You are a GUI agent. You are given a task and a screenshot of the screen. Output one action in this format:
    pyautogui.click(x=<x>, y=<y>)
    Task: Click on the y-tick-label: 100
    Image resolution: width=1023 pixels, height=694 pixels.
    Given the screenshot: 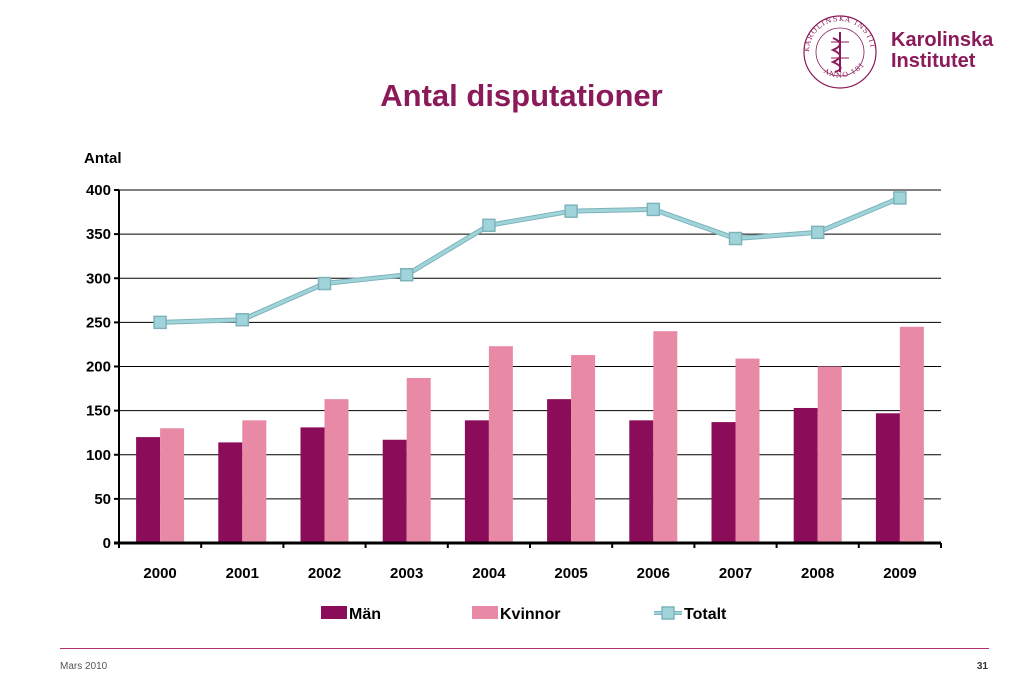 What is the action you would take?
    pyautogui.click(x=98, y=455)
    